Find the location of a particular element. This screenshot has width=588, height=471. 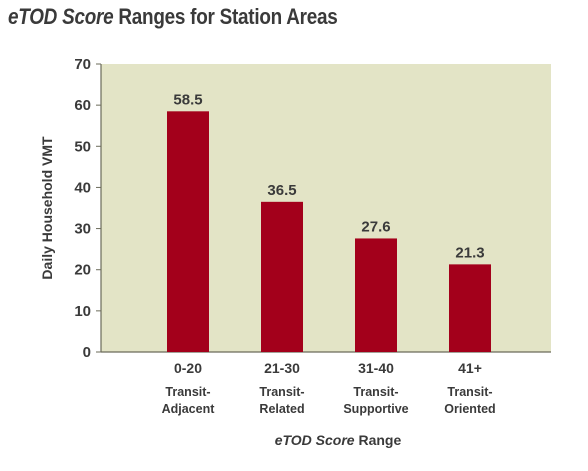

chart-title: eTOD Score Ranges for Station Areas is located at coordinates (173, 17).